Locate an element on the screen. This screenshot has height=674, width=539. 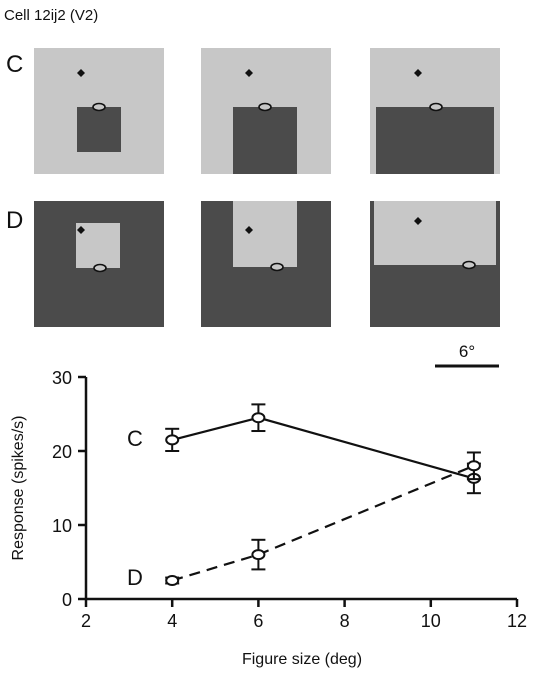
x-tick-label: 4 is located at coordinates (172, 621).